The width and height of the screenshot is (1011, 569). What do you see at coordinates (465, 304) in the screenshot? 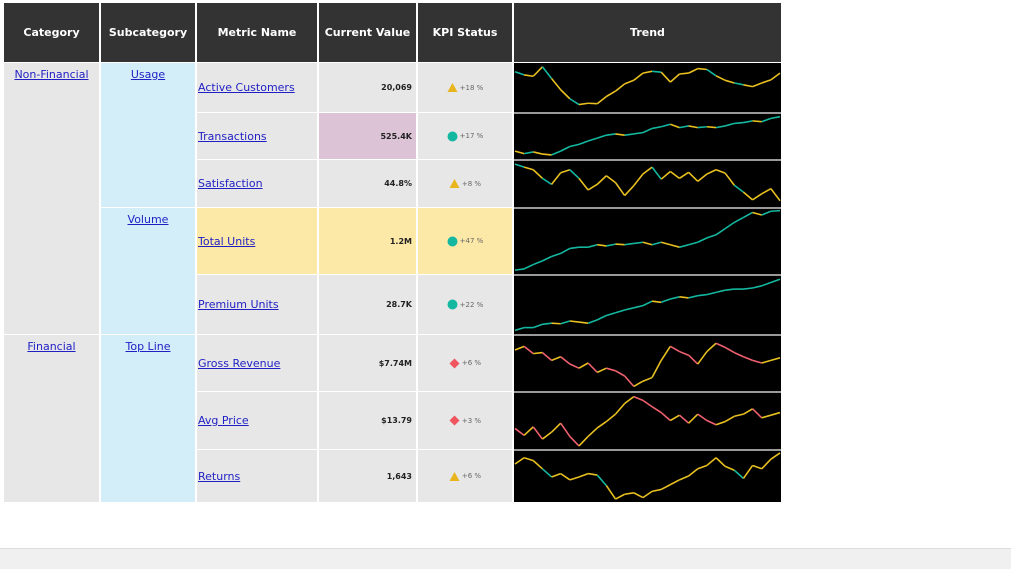
I see `kpi-status-cell: +22 %` at bounding box center [465, 304].